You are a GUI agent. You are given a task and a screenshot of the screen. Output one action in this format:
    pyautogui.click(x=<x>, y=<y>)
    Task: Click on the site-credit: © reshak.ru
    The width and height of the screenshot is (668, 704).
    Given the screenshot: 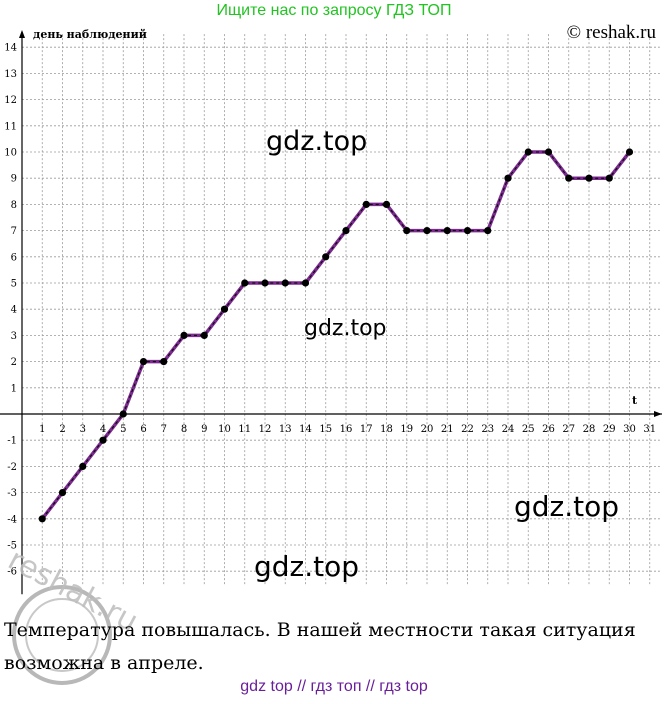 What is the action you would take?
    pyautogui.click(x=611, y=32)
    